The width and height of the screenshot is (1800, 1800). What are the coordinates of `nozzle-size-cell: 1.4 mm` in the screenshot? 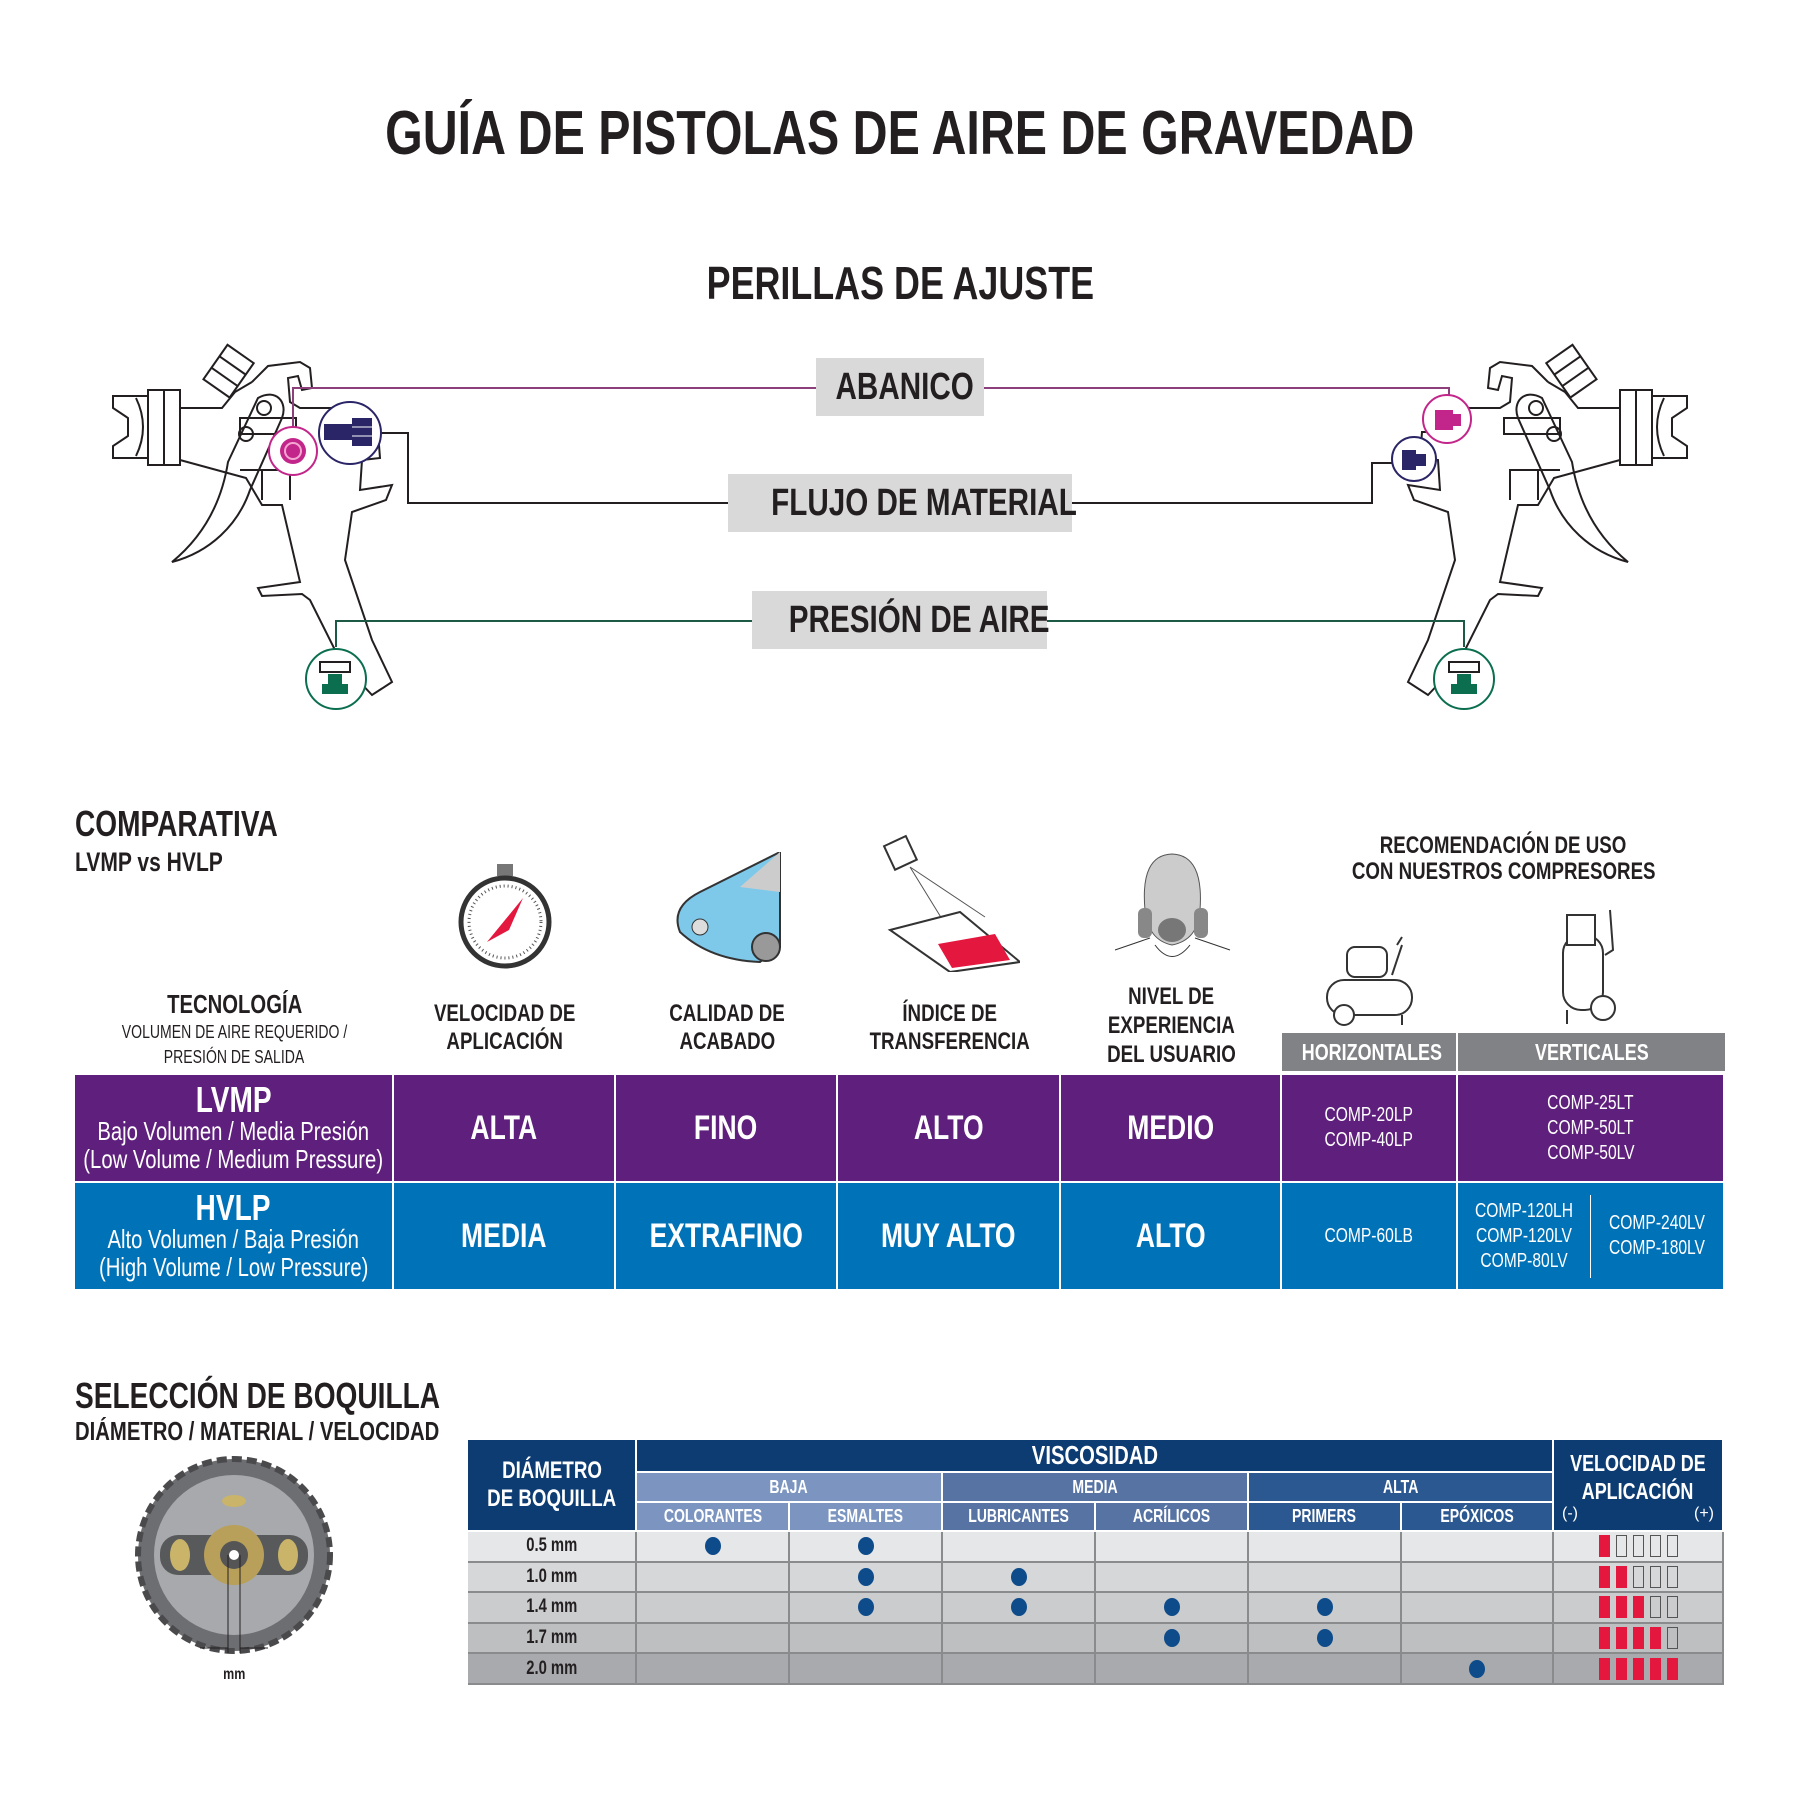 It's located at (552, 1608).